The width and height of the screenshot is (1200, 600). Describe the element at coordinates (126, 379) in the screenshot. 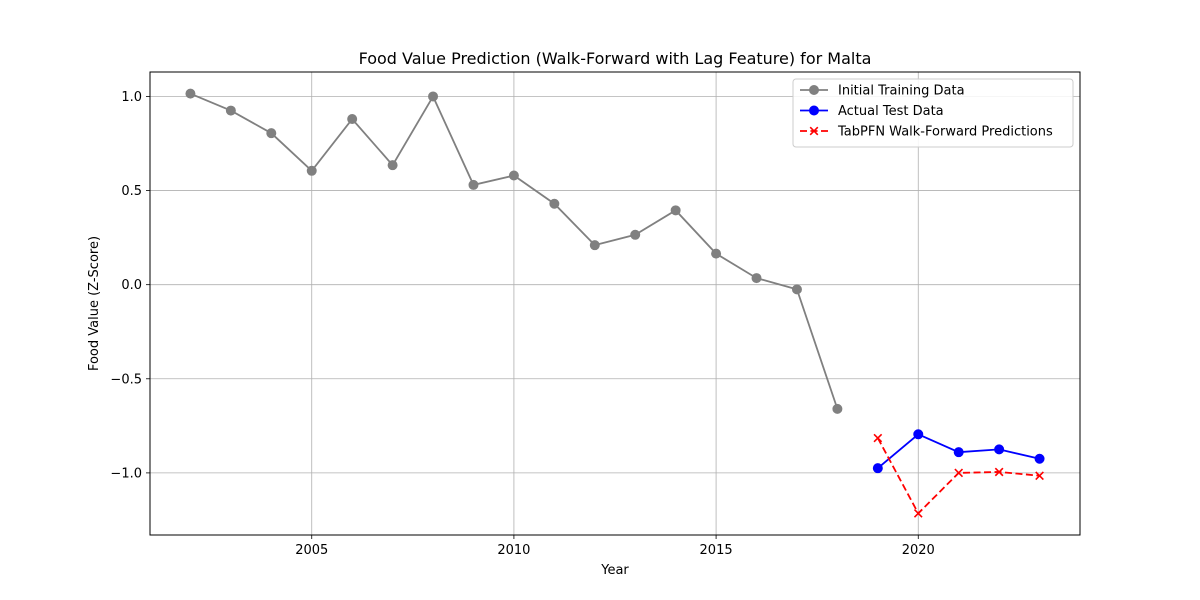

I see `y-tick-label: −0.5` at that location.